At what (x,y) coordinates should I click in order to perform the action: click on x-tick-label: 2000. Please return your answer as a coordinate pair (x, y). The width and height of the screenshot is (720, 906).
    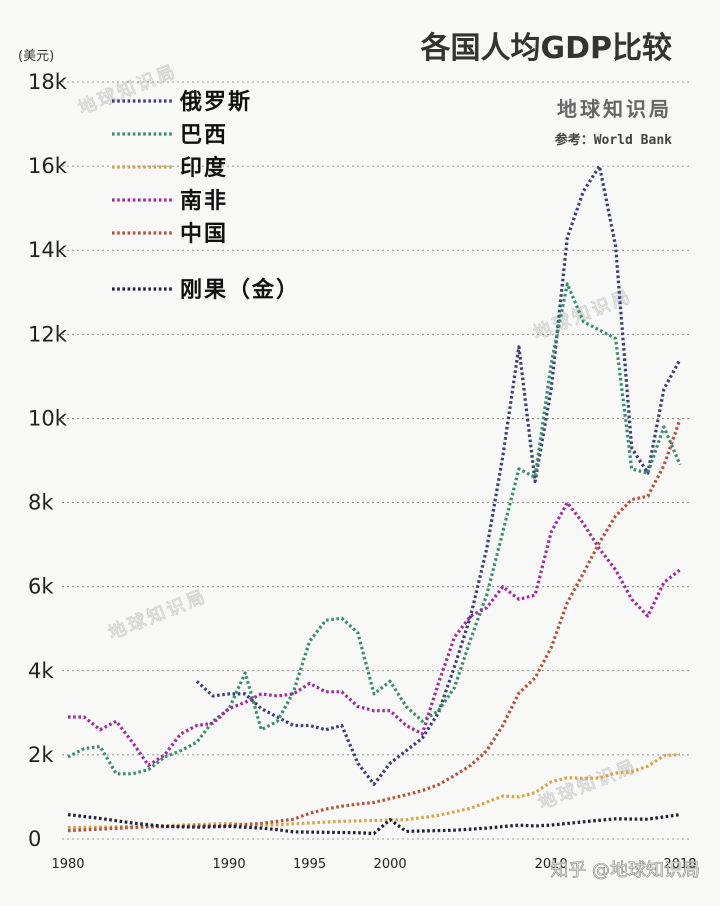
    Looking at the image, I should click on (390, 864).